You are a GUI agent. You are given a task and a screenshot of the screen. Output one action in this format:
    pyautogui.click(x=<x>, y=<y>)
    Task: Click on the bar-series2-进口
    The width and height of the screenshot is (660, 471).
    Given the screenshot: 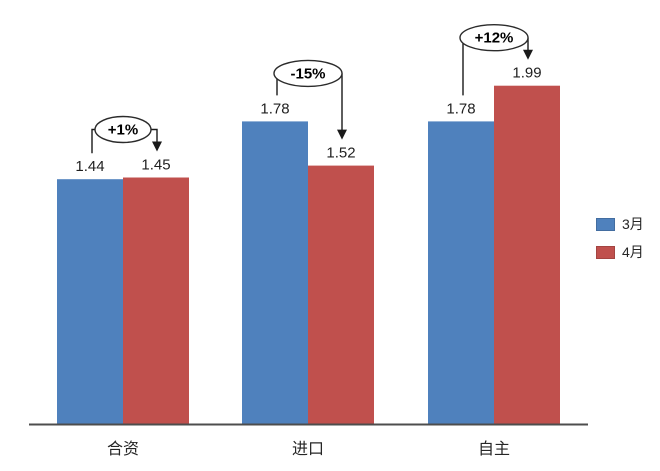 What is the action you would take?
    pyautogui.click(x=341, y=294)
    